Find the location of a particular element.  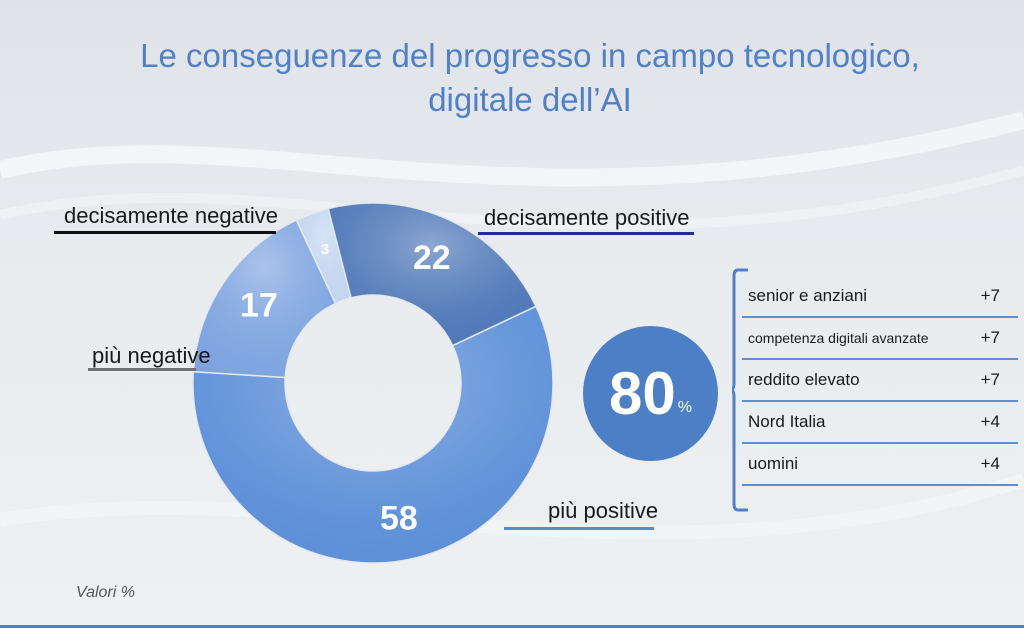

total-positive-badge: 80 % is located at coordinates (650, 393).